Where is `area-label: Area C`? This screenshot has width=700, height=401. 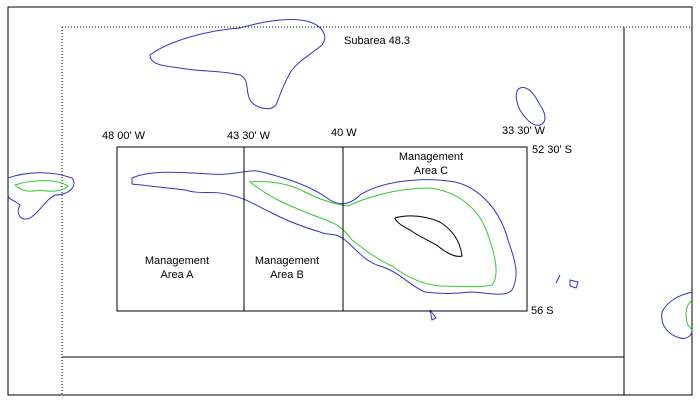
area-label: Area C is located at coordinates (431, 171).